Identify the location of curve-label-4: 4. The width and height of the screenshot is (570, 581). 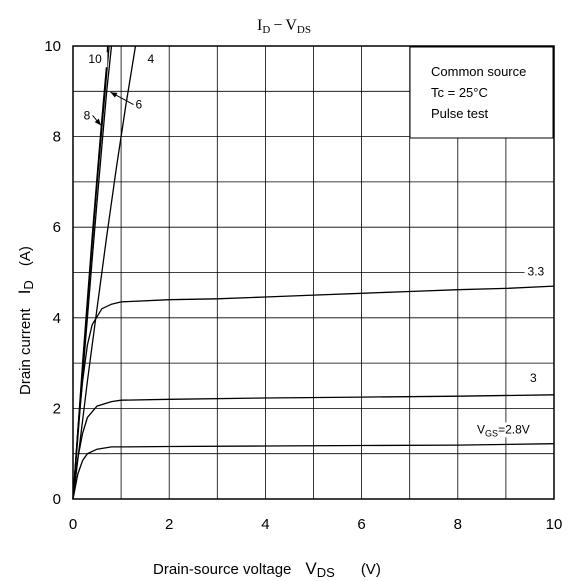
(151, 59).